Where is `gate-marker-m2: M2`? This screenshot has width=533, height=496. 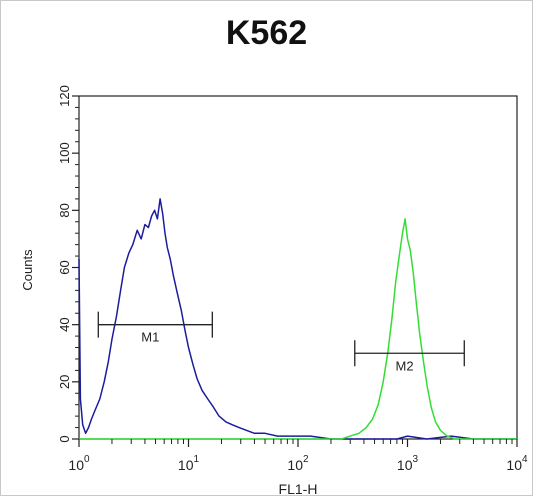 gate-marker-m2: M2 is located at coordinates (409, 356).